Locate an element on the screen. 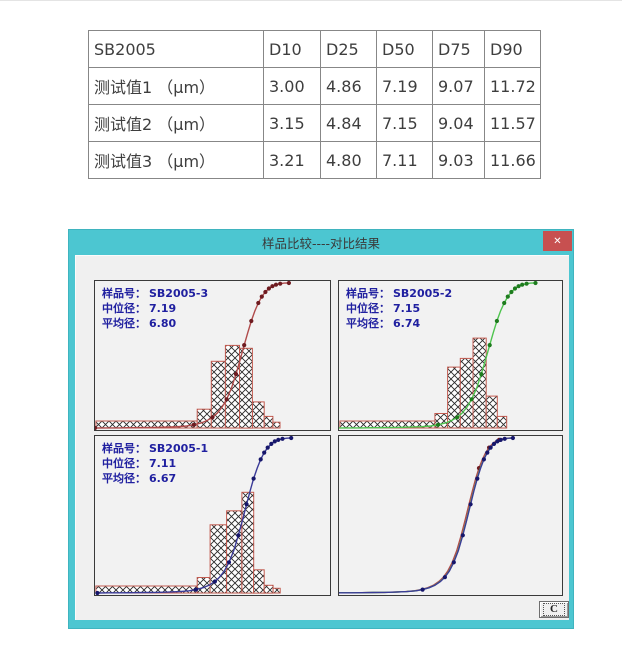  cell-d25: 4.84 is located at coordinates (348, 123).